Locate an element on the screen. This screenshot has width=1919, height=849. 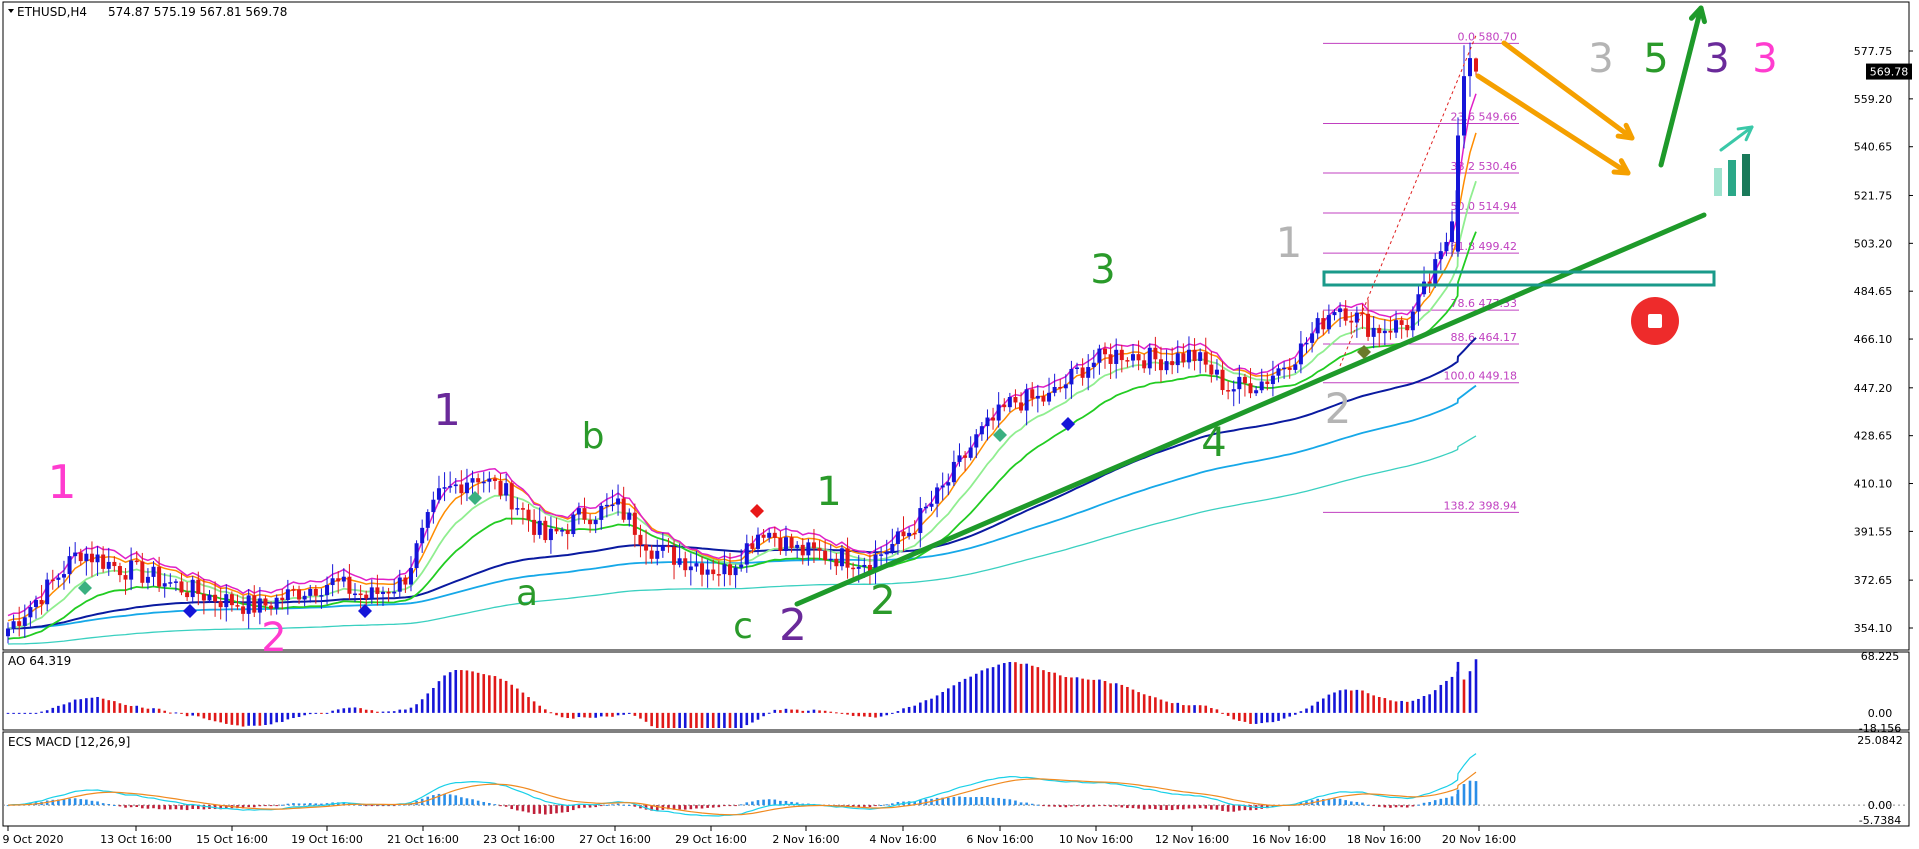
macd-pane: 25.0842 0.00 -5.7384 is located at coordinates (956, 780).